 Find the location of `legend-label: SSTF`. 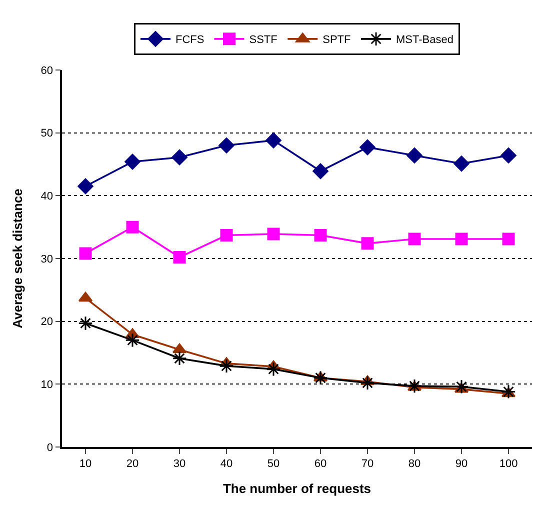

legend-label: SSTF is located at coordinates (263, 40).